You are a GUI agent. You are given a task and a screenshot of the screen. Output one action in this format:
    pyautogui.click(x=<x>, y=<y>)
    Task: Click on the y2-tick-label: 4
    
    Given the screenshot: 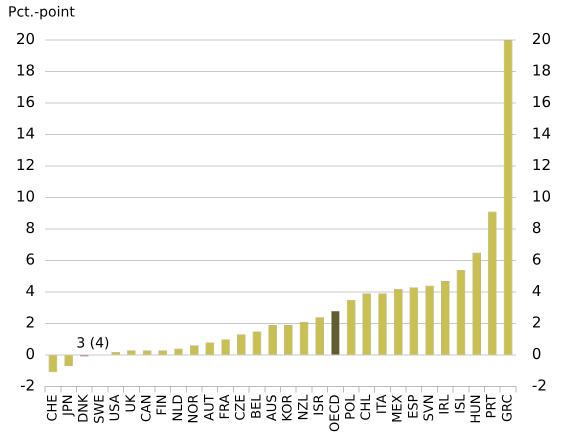 What is the action you would take?
    pyautogui.click(x=537, y=291)
    